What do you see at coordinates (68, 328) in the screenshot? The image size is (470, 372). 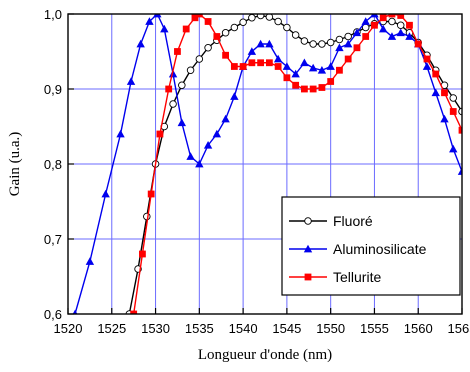 I see `x-tick-label: 1520` at bounding box center [68, 328].